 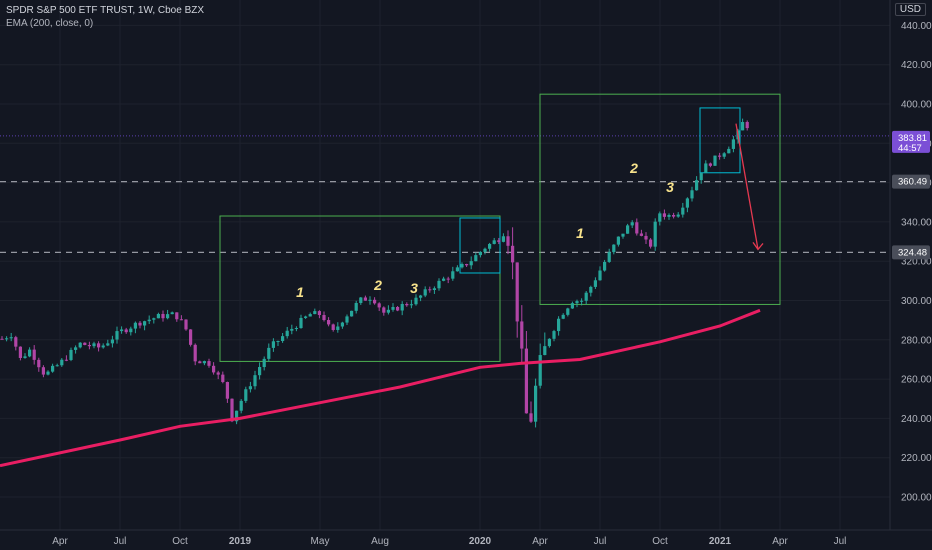 I want to click on level-badge-lower-text: 324.48, so click(x=912, y=252).